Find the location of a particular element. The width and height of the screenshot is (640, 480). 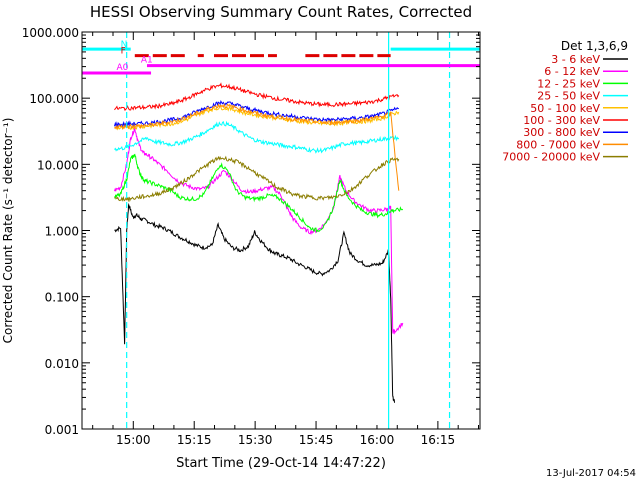

y-axis-label: Corrected Count Rate (s⁻¹ detector⁻¹) is located at coordinates (8, 231).